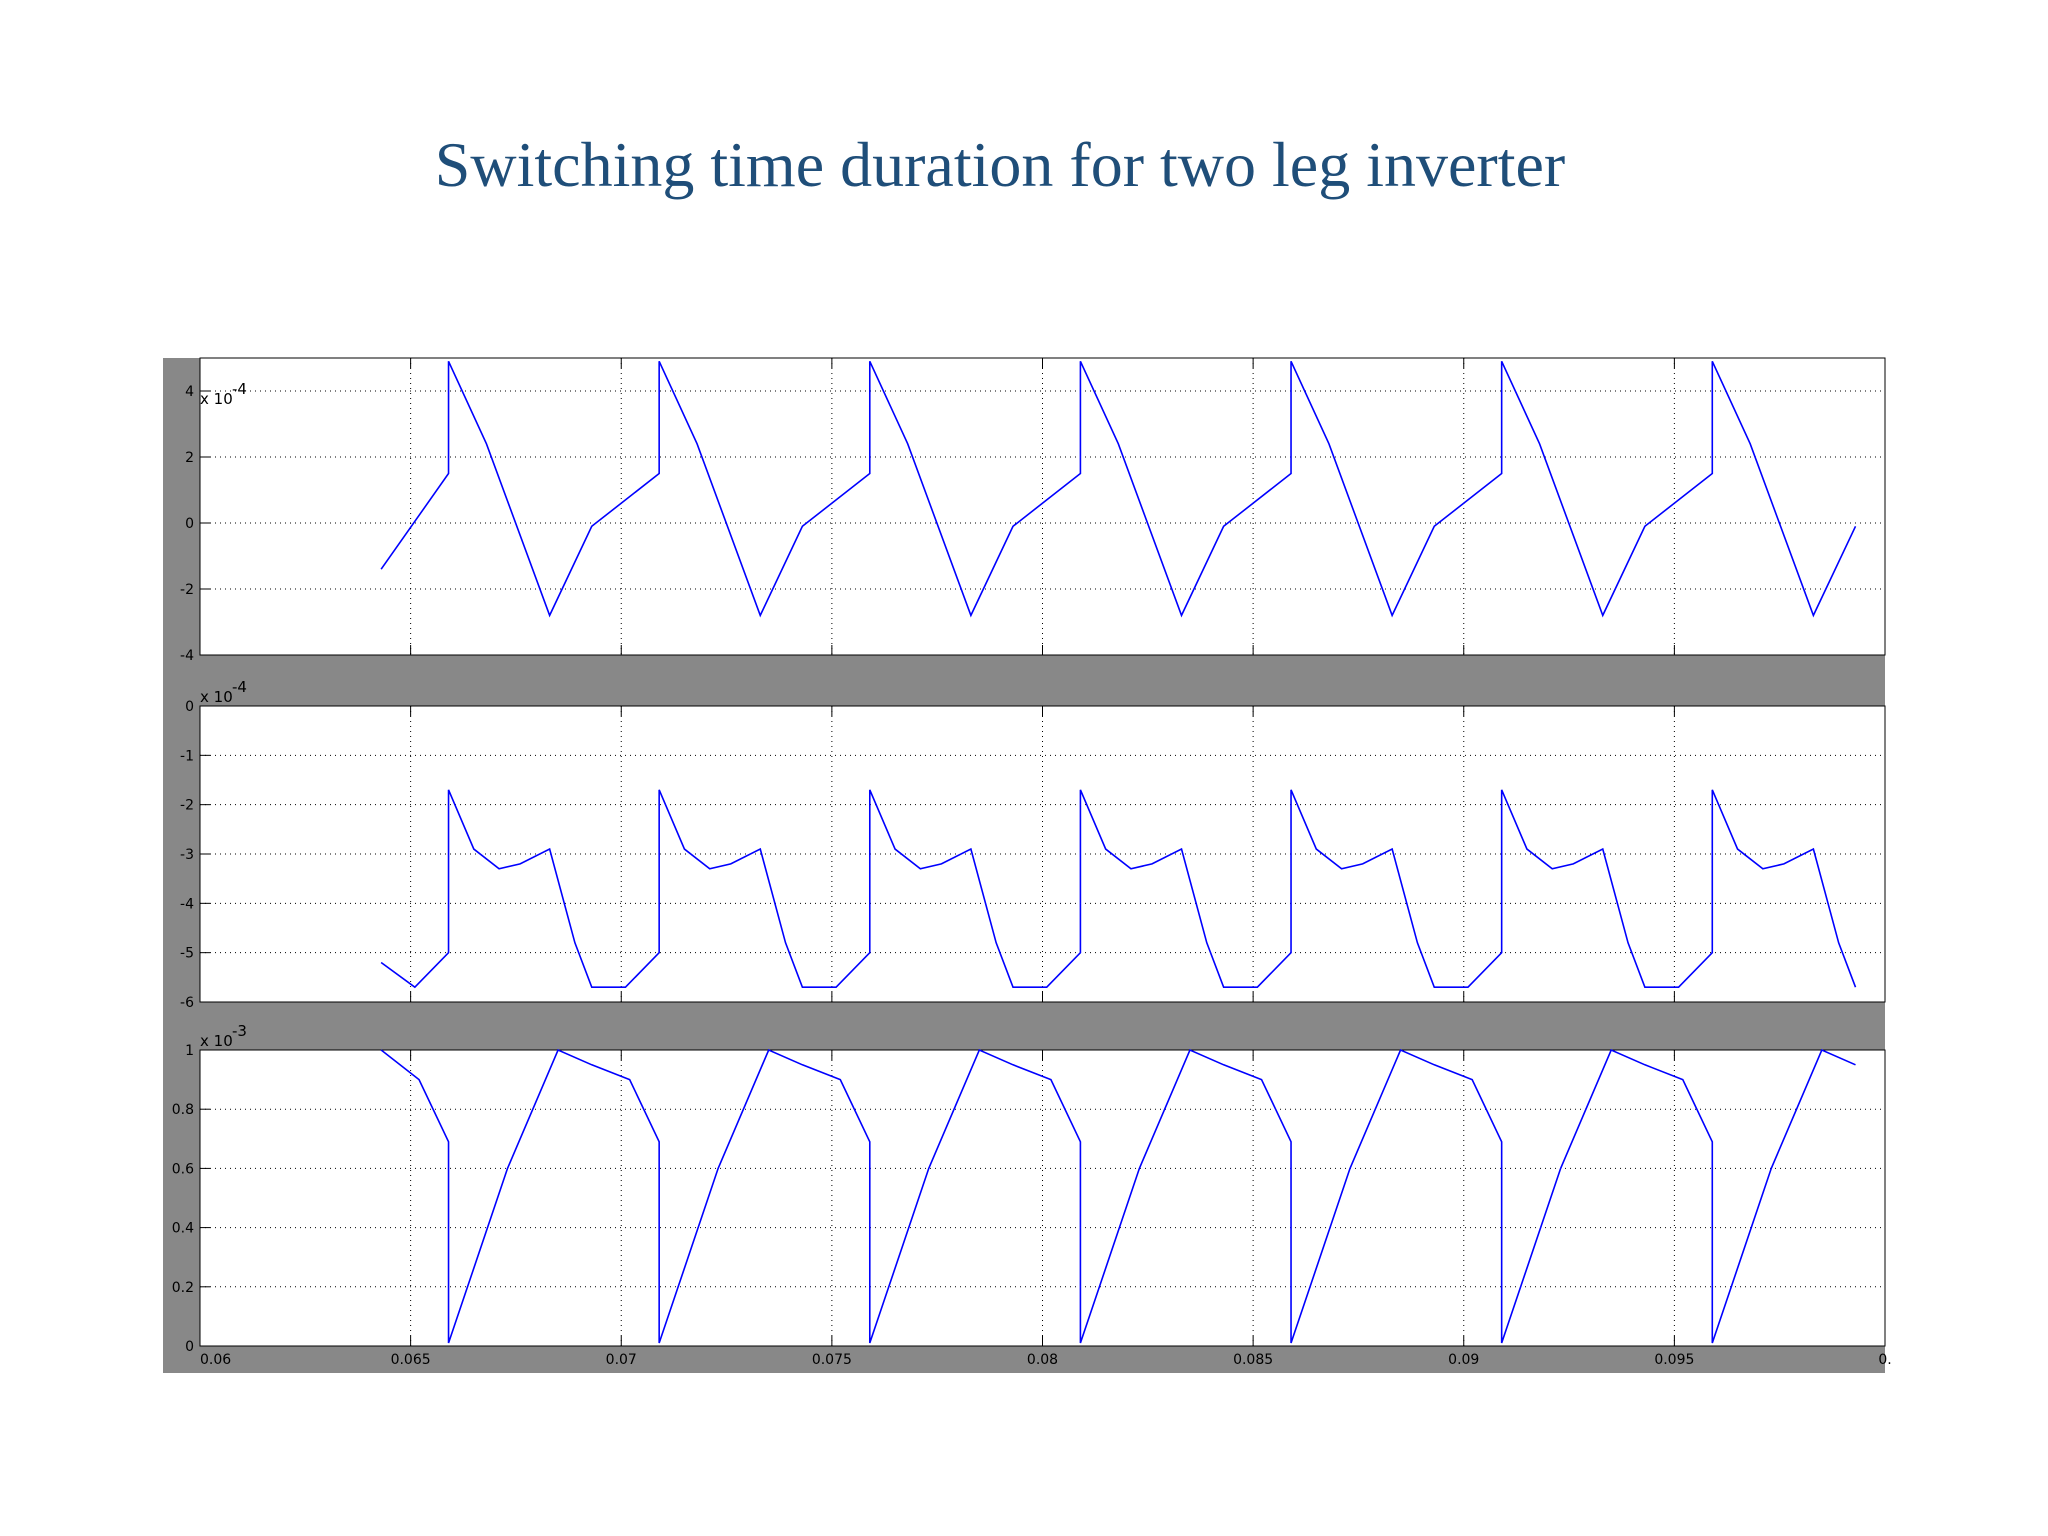  Describe the element at coordinates (621, 1360) in the screenshot. I see `x-tick-label: 0.07` at that location.